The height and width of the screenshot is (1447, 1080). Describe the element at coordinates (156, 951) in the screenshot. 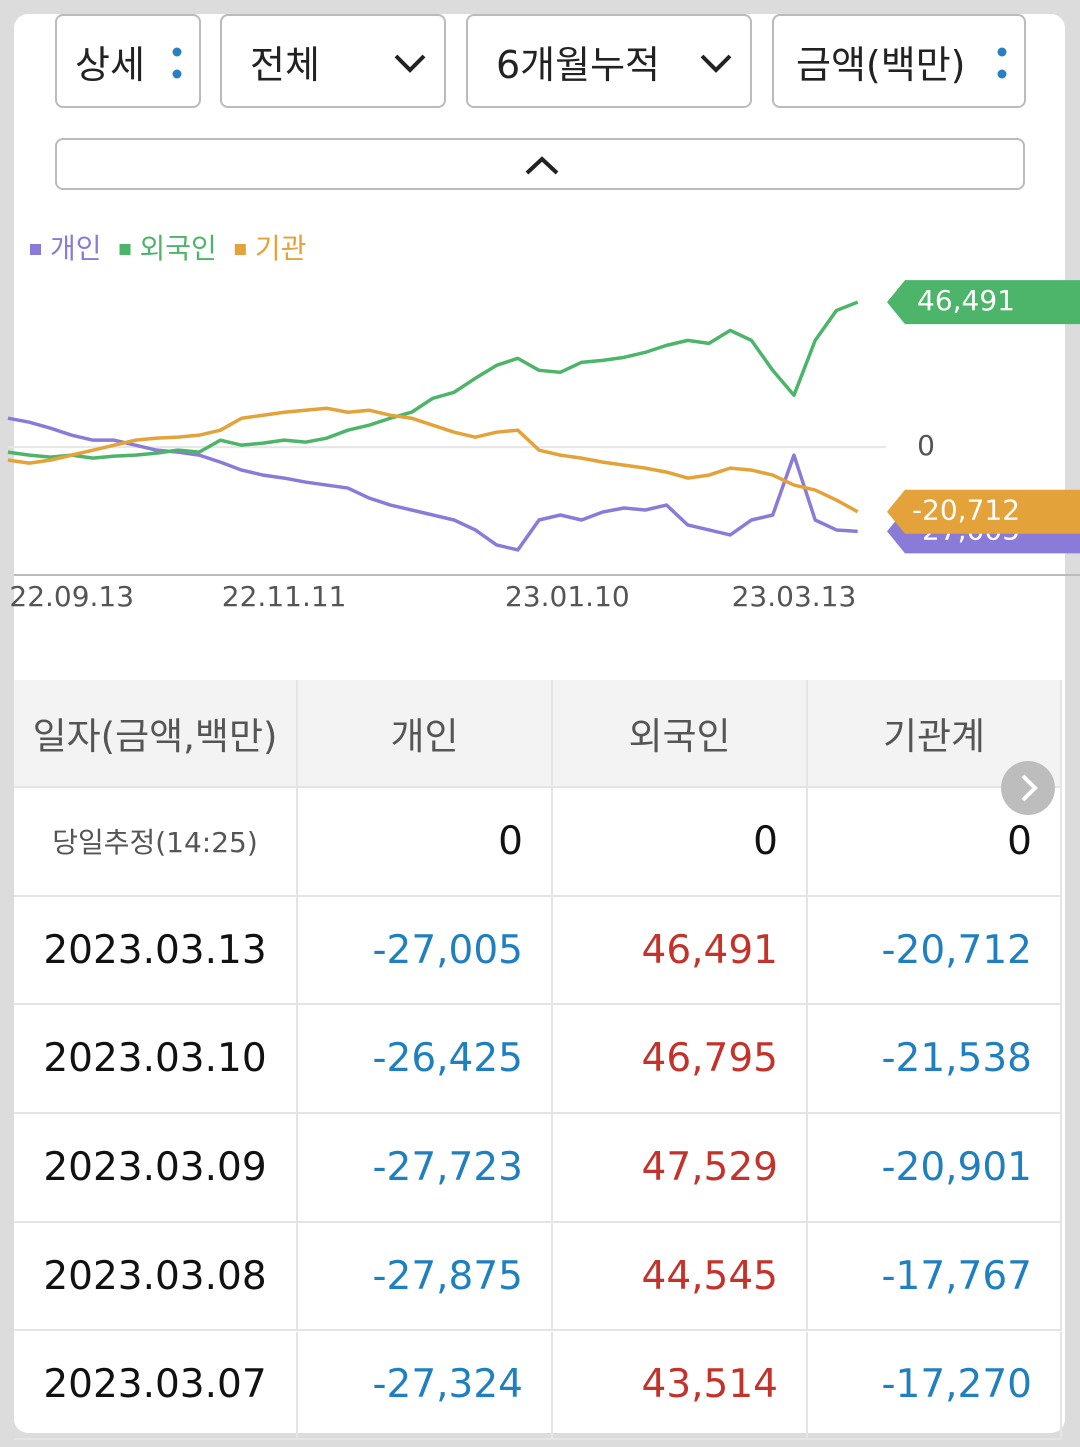

I see `table-cell: 2023.03.13` at that location.